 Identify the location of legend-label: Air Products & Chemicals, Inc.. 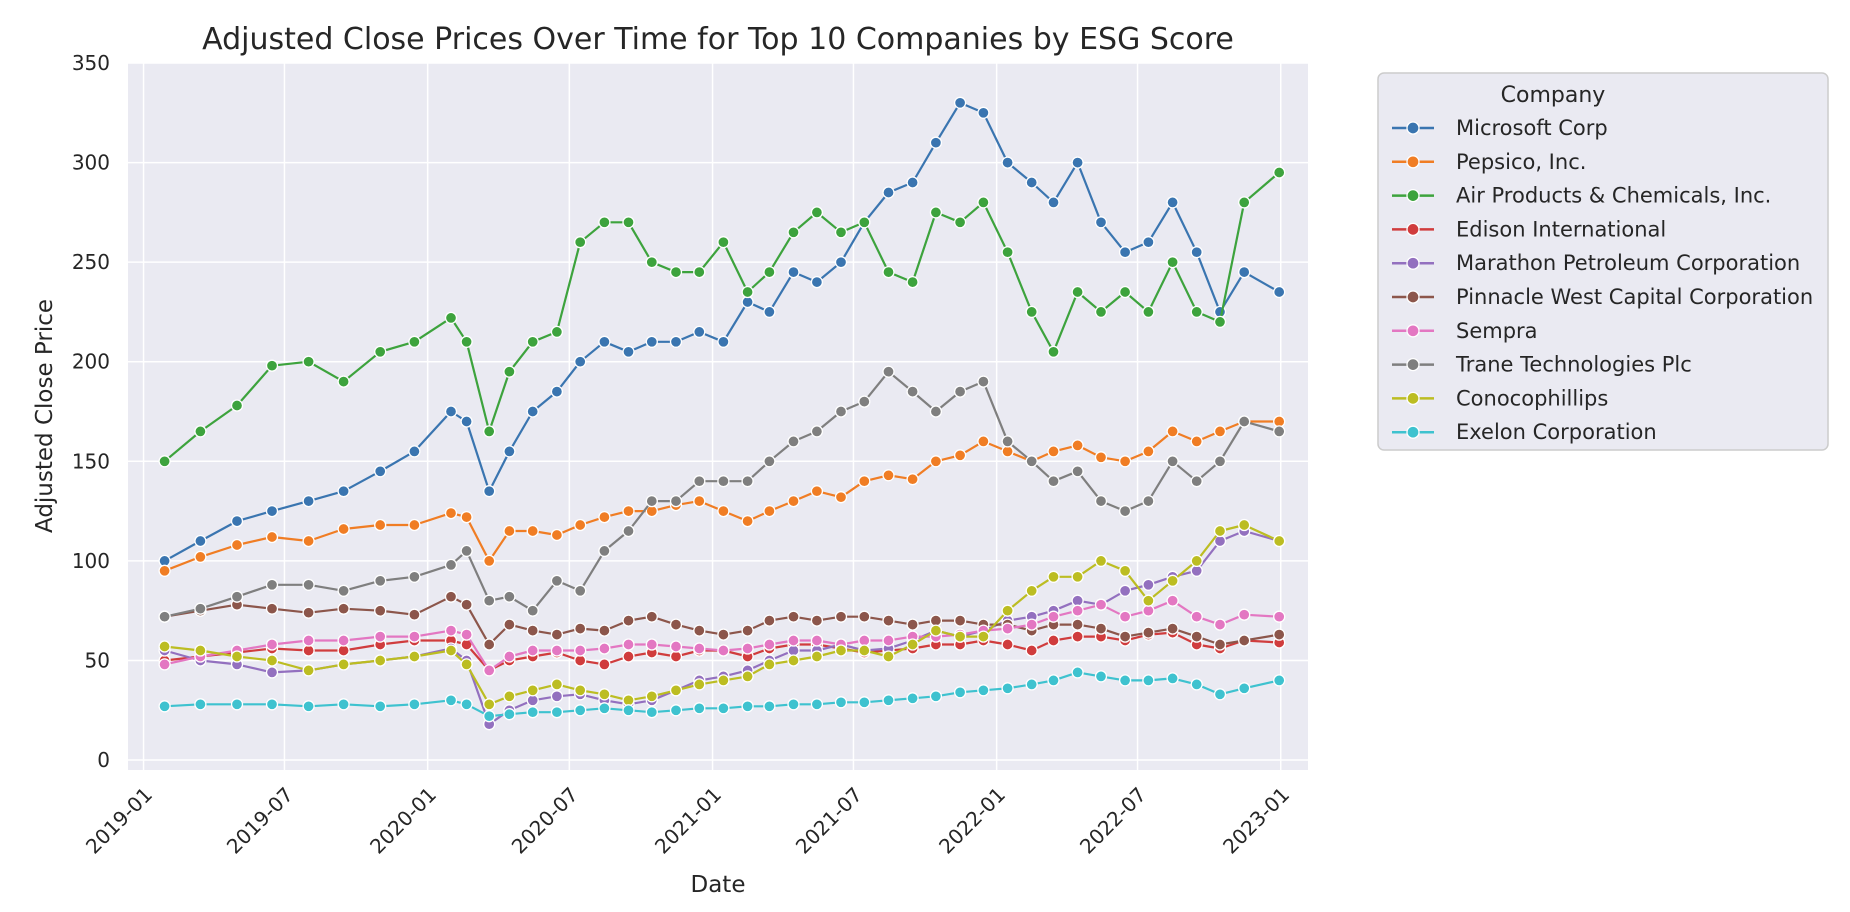
(1613, 196).